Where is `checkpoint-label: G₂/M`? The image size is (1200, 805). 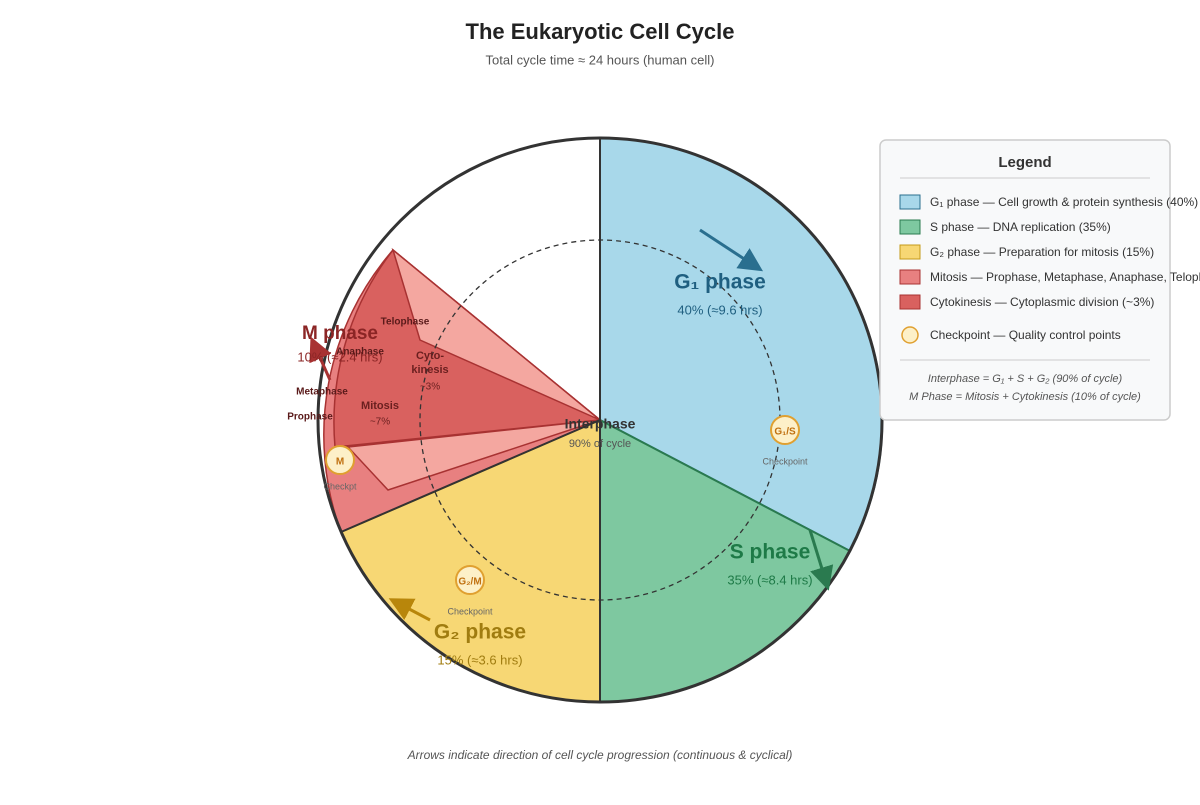
checkpoint-label: G₂/M is located at coordinates (469, 582).